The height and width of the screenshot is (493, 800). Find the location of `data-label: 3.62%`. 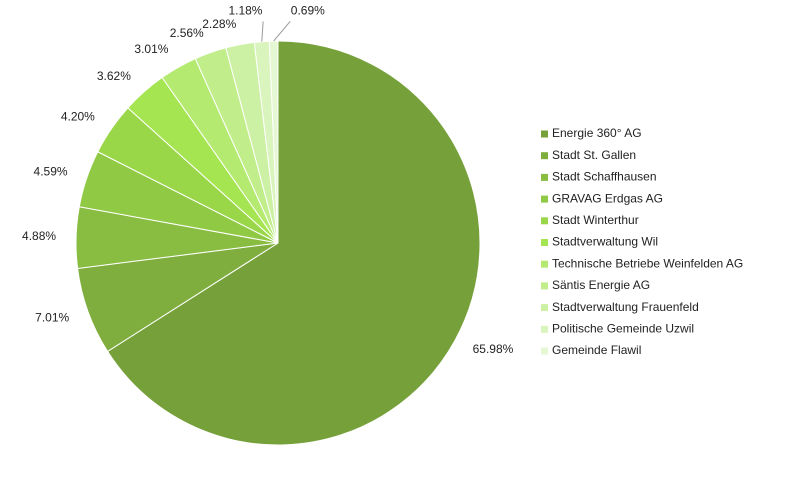

data-label: 3.62% is located at coordinates (114, 76).